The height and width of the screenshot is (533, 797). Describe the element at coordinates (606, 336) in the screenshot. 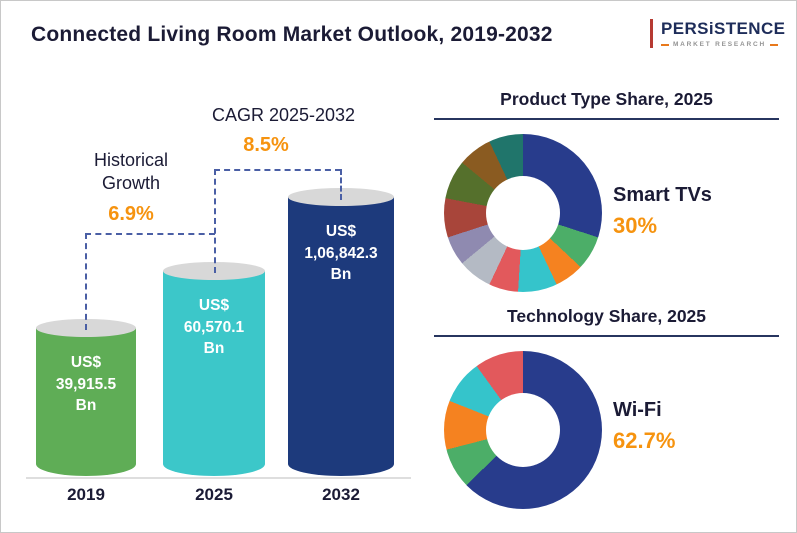

I see `technology-share-divider` at that location.